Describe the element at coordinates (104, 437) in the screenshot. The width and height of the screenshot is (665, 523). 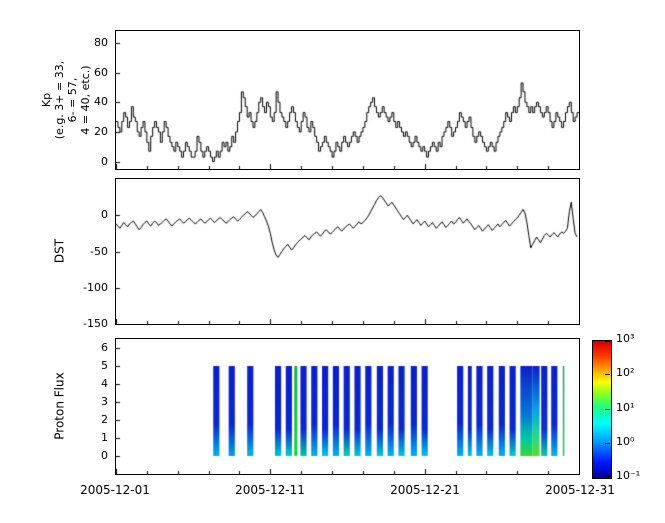
I see `flux-ytick-label: 1` at that location.